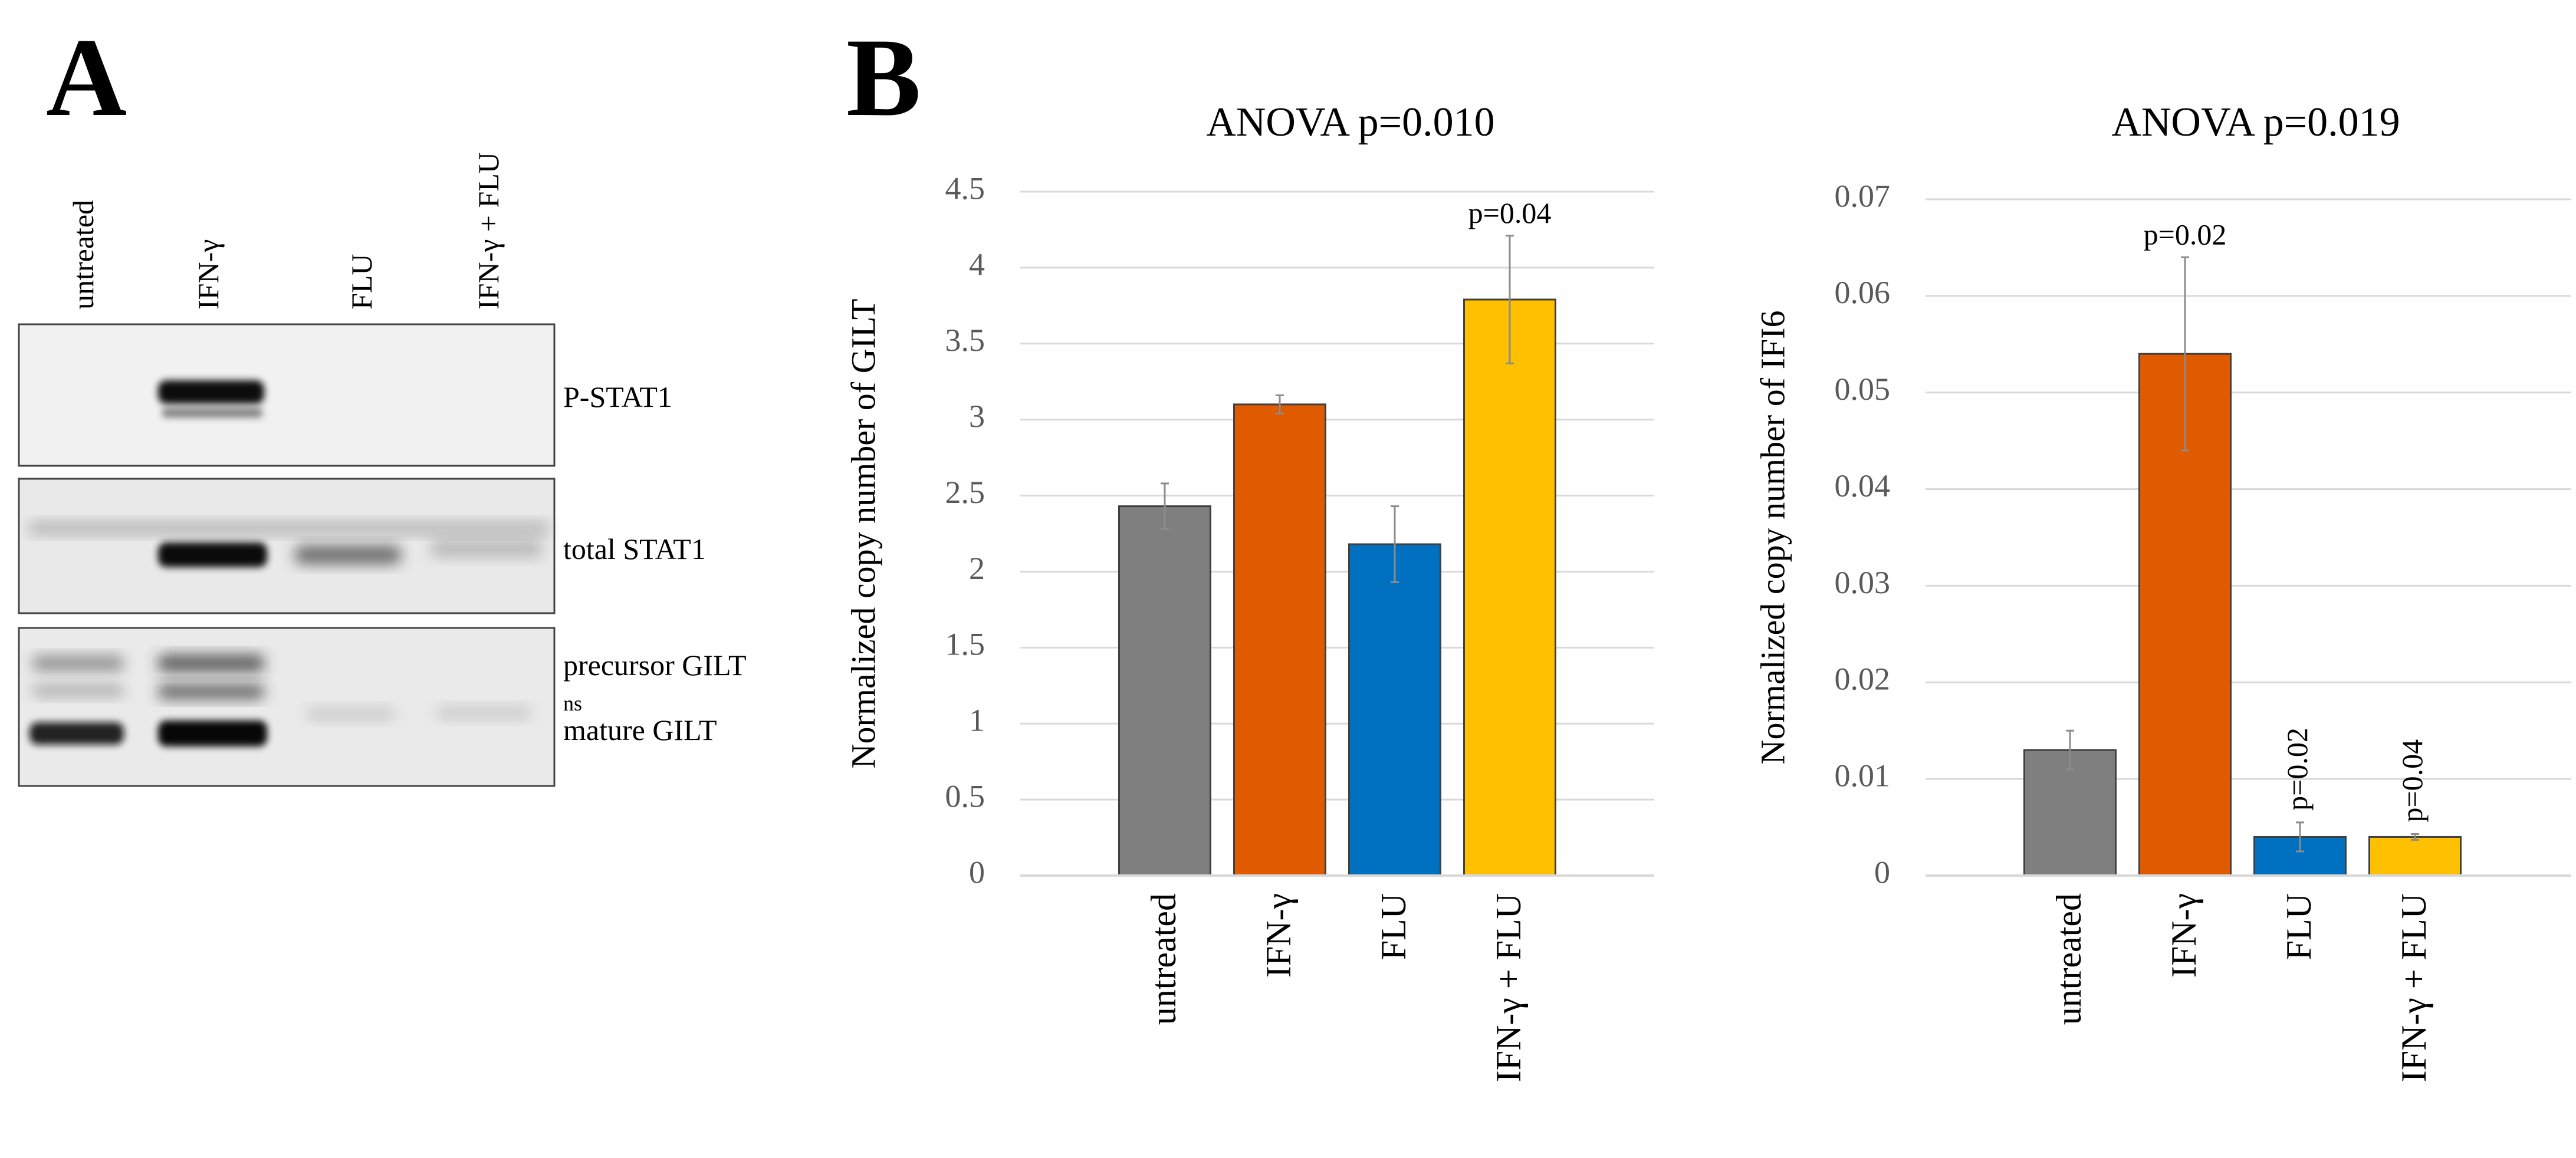 The image size is (2576, 1158). What do you see at coordinates (2255, 122) in the screenshot?
I see `chart-title: ANOVA p=0.019` at bounding box center [2255, 122].